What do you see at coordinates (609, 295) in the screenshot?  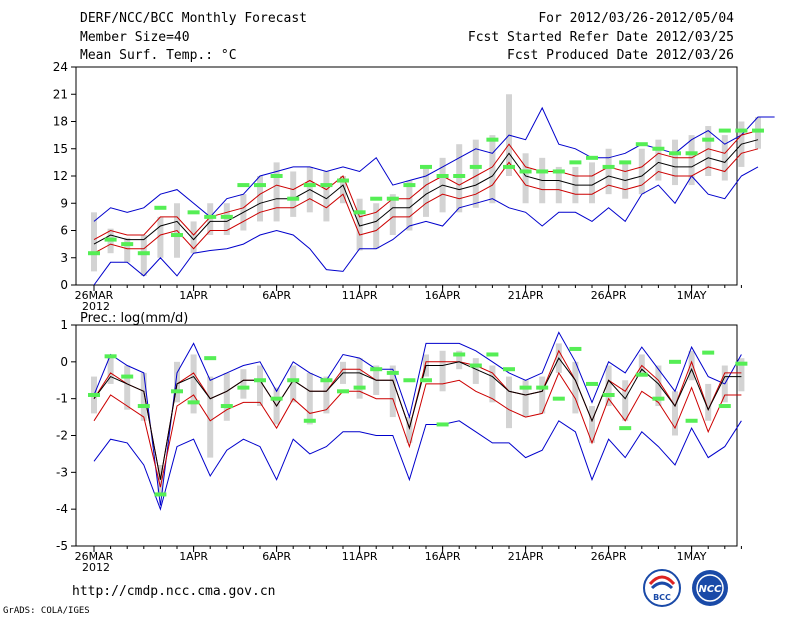 I see `panel1-xtick-label: 26APR` at bounding box center [609, 295].